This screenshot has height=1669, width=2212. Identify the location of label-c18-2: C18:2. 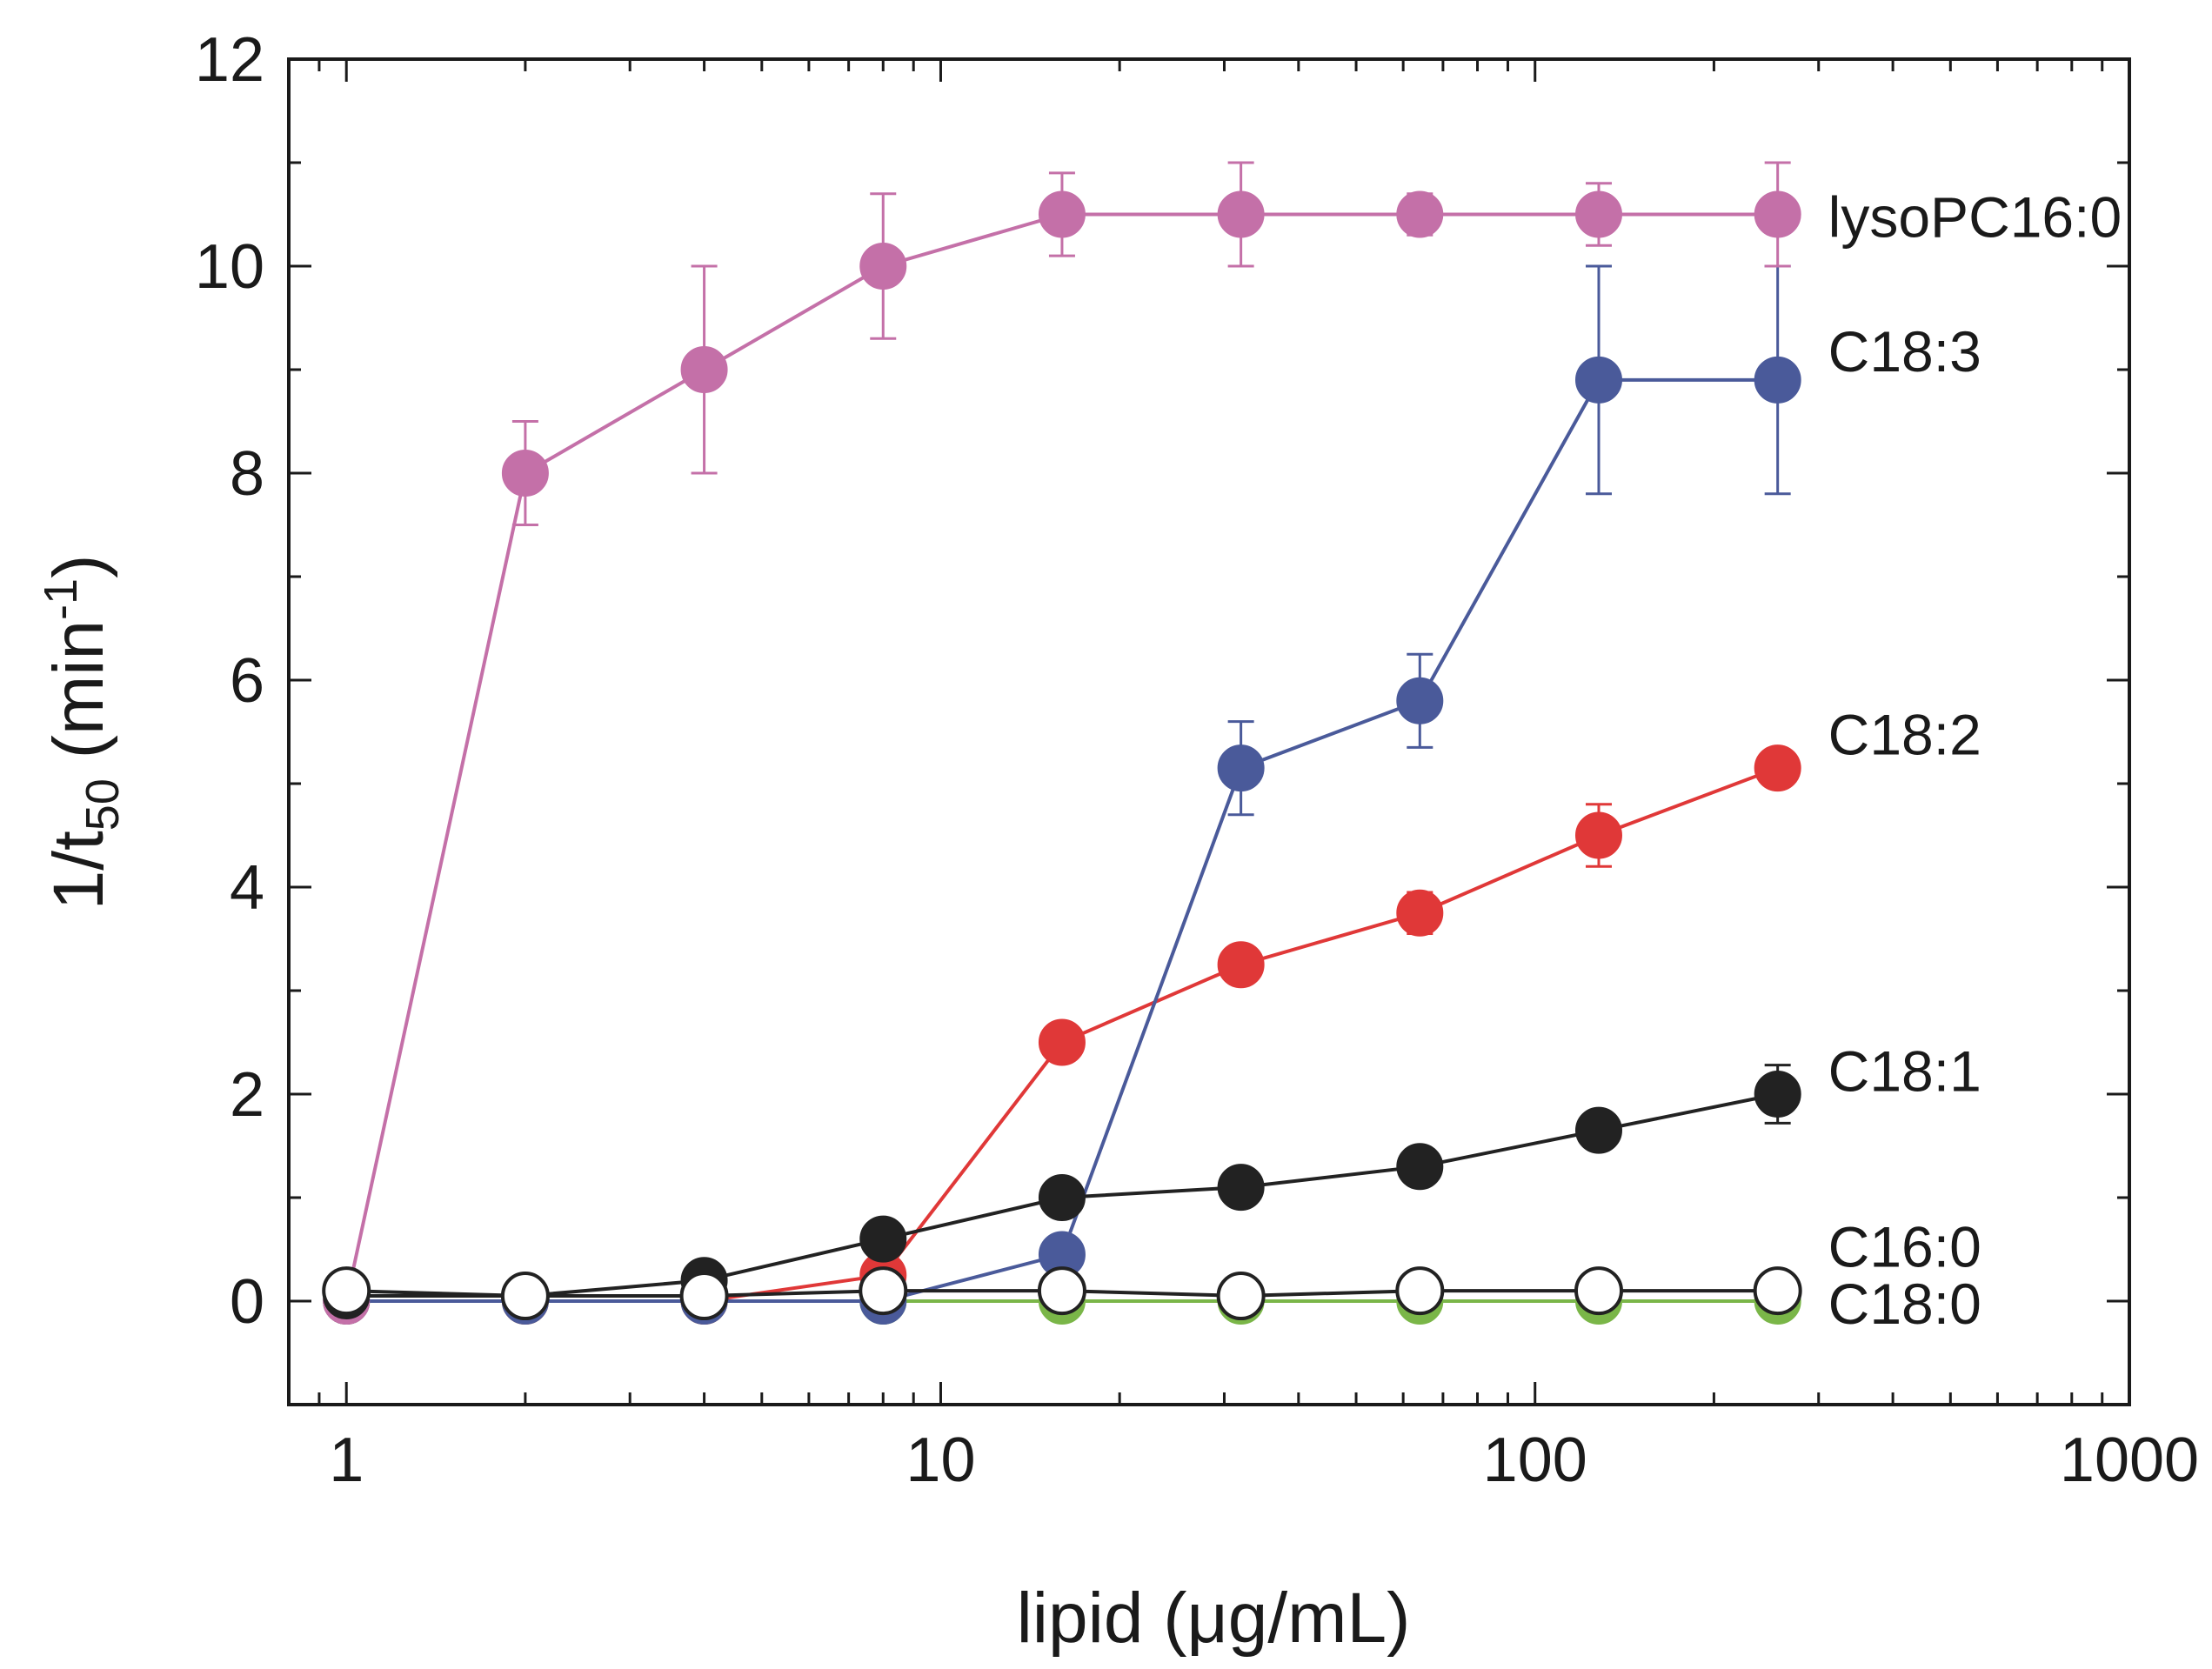
(1905, 735).